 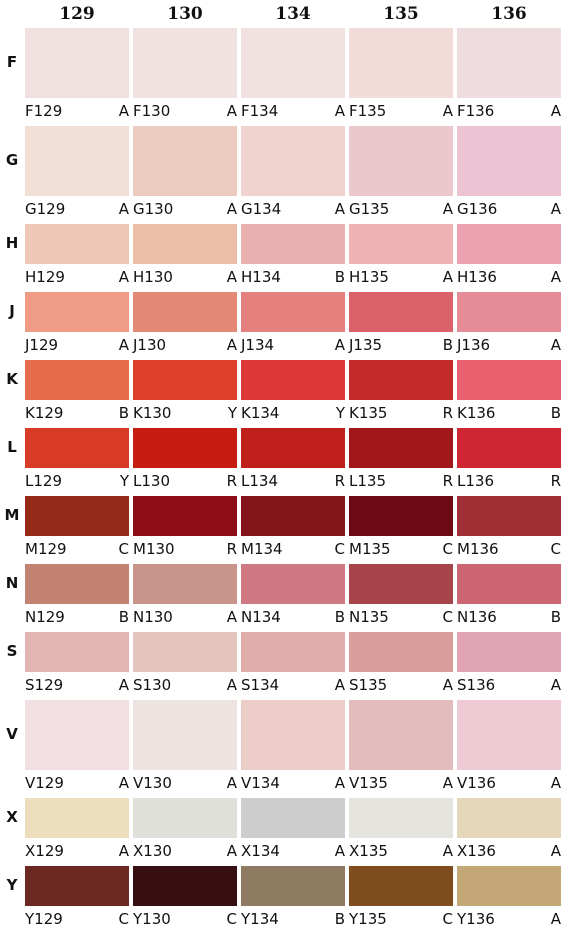 What do you see at coordinates (45, 617) in the screenshot?
I see `swatch-code: N129` at bounding box center [45, 617].